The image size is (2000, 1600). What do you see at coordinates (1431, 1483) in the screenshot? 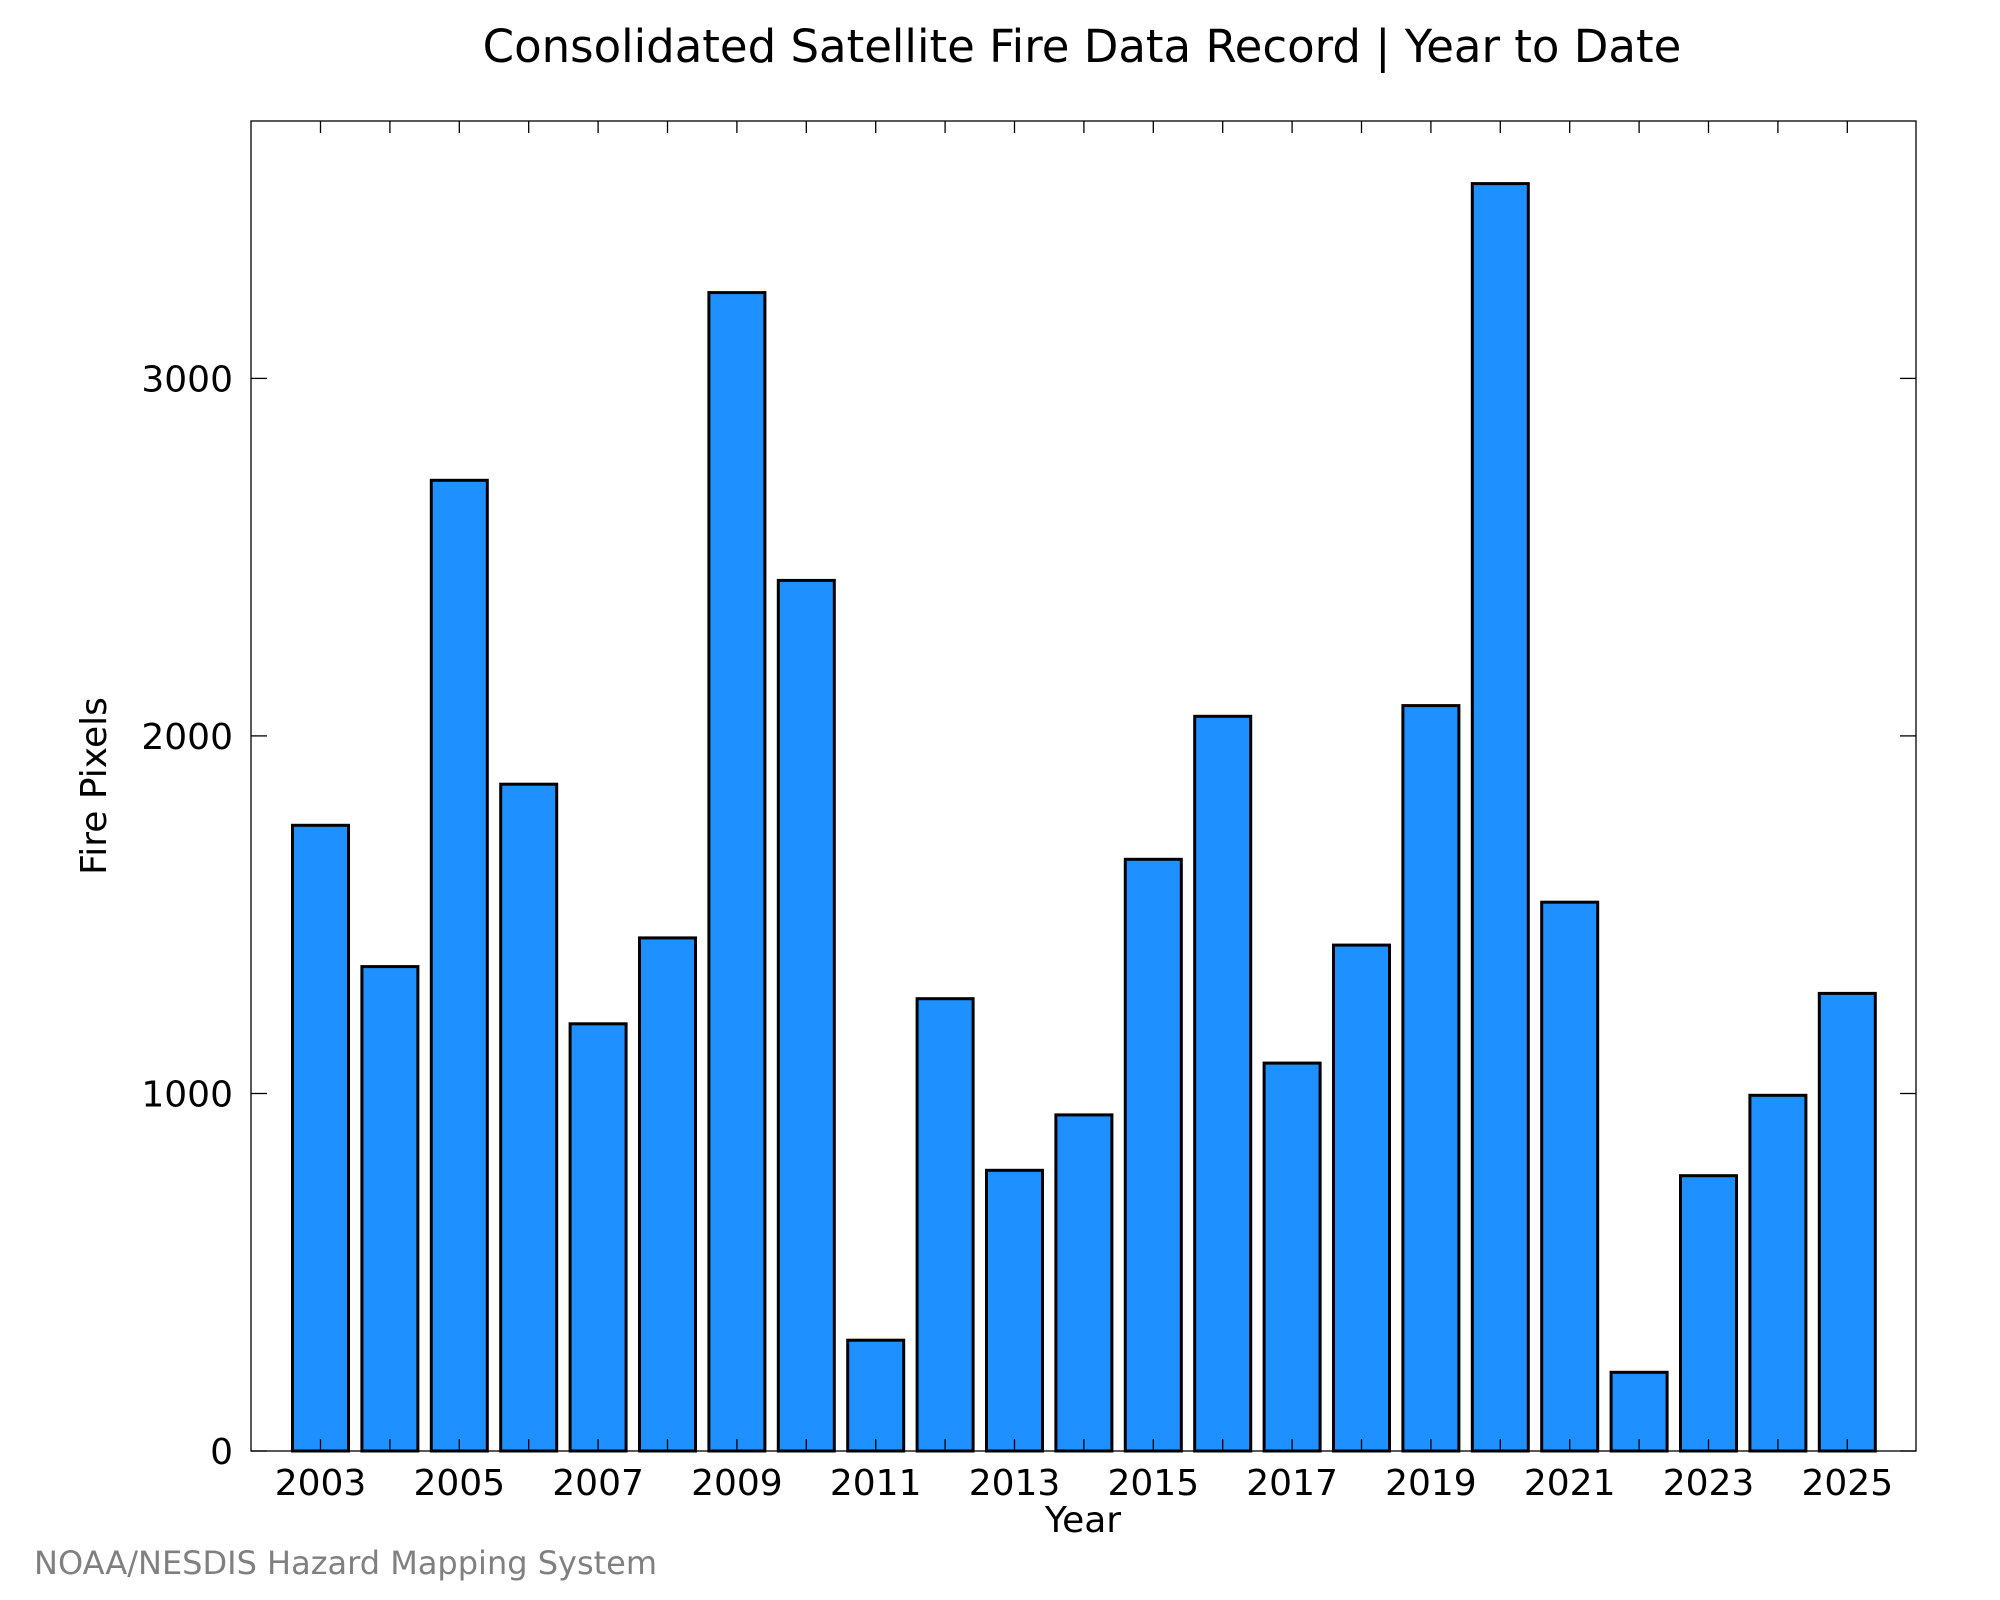
I see `x-tick-label-2019: 2019` at bounding box center [1431, 1483].